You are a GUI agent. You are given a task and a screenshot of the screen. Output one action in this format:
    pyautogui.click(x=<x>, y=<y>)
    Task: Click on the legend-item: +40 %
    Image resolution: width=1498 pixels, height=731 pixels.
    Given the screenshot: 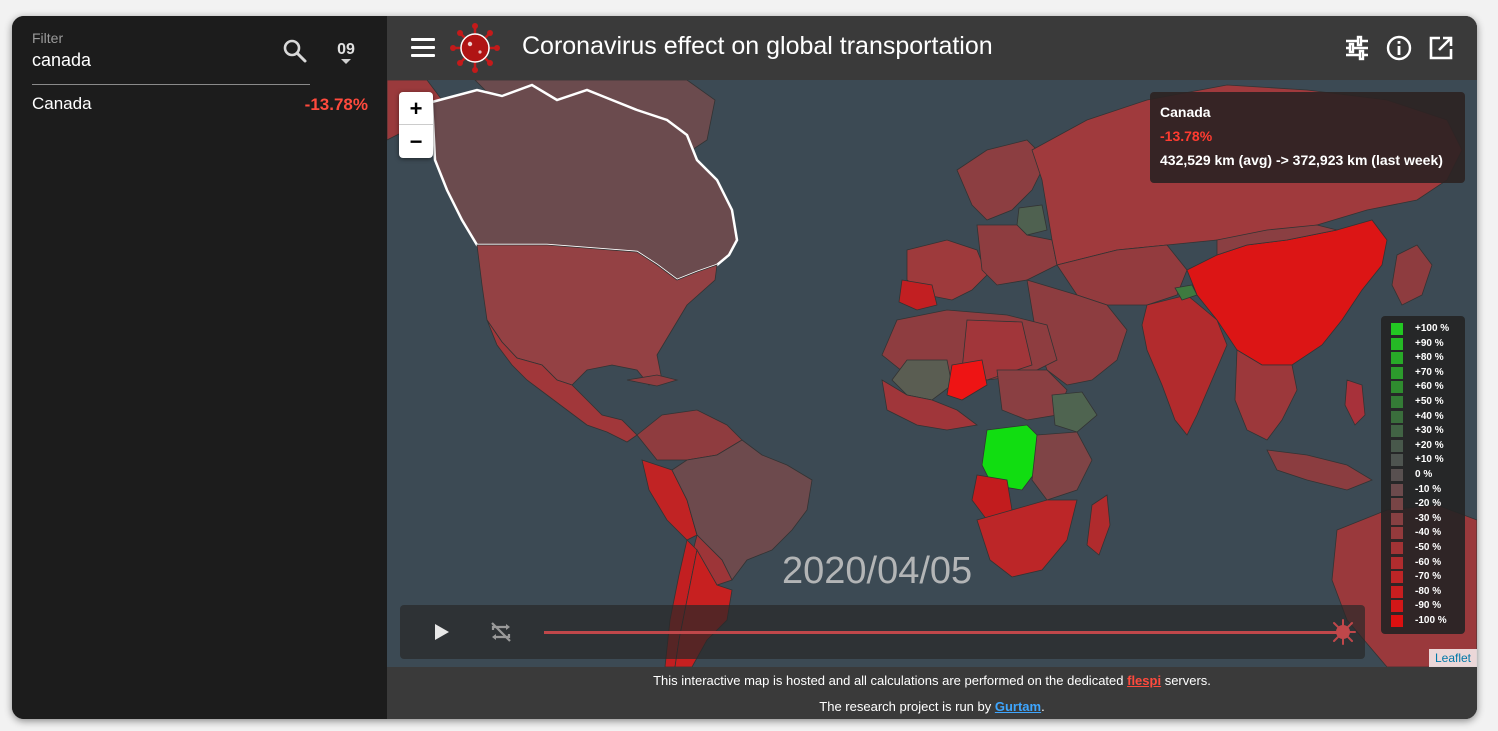 What is the action you would take?
    pyautogui.click(x=1423, y=417)
    